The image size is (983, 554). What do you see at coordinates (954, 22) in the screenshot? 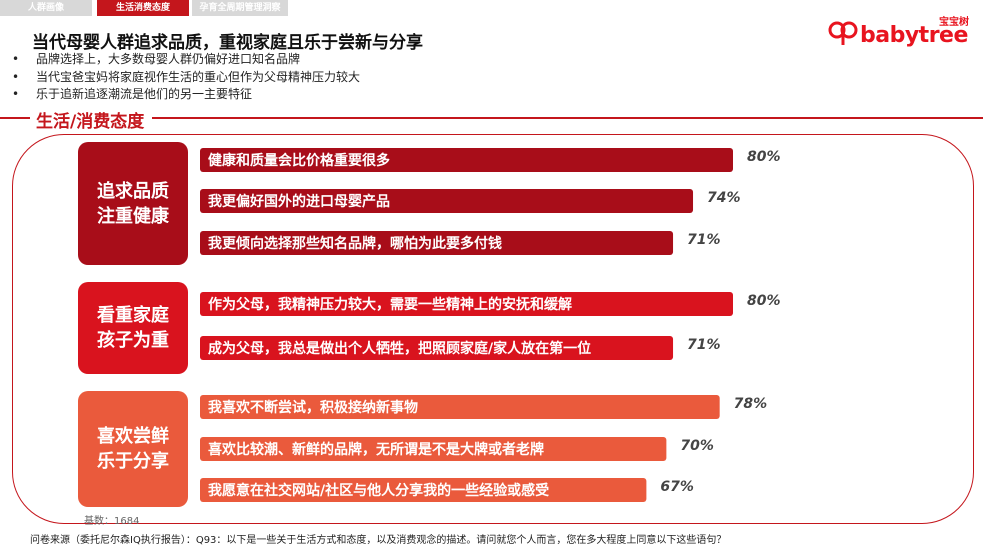
I see `logo-cn-text: 宝宝树` at bounding box center [954, 22].